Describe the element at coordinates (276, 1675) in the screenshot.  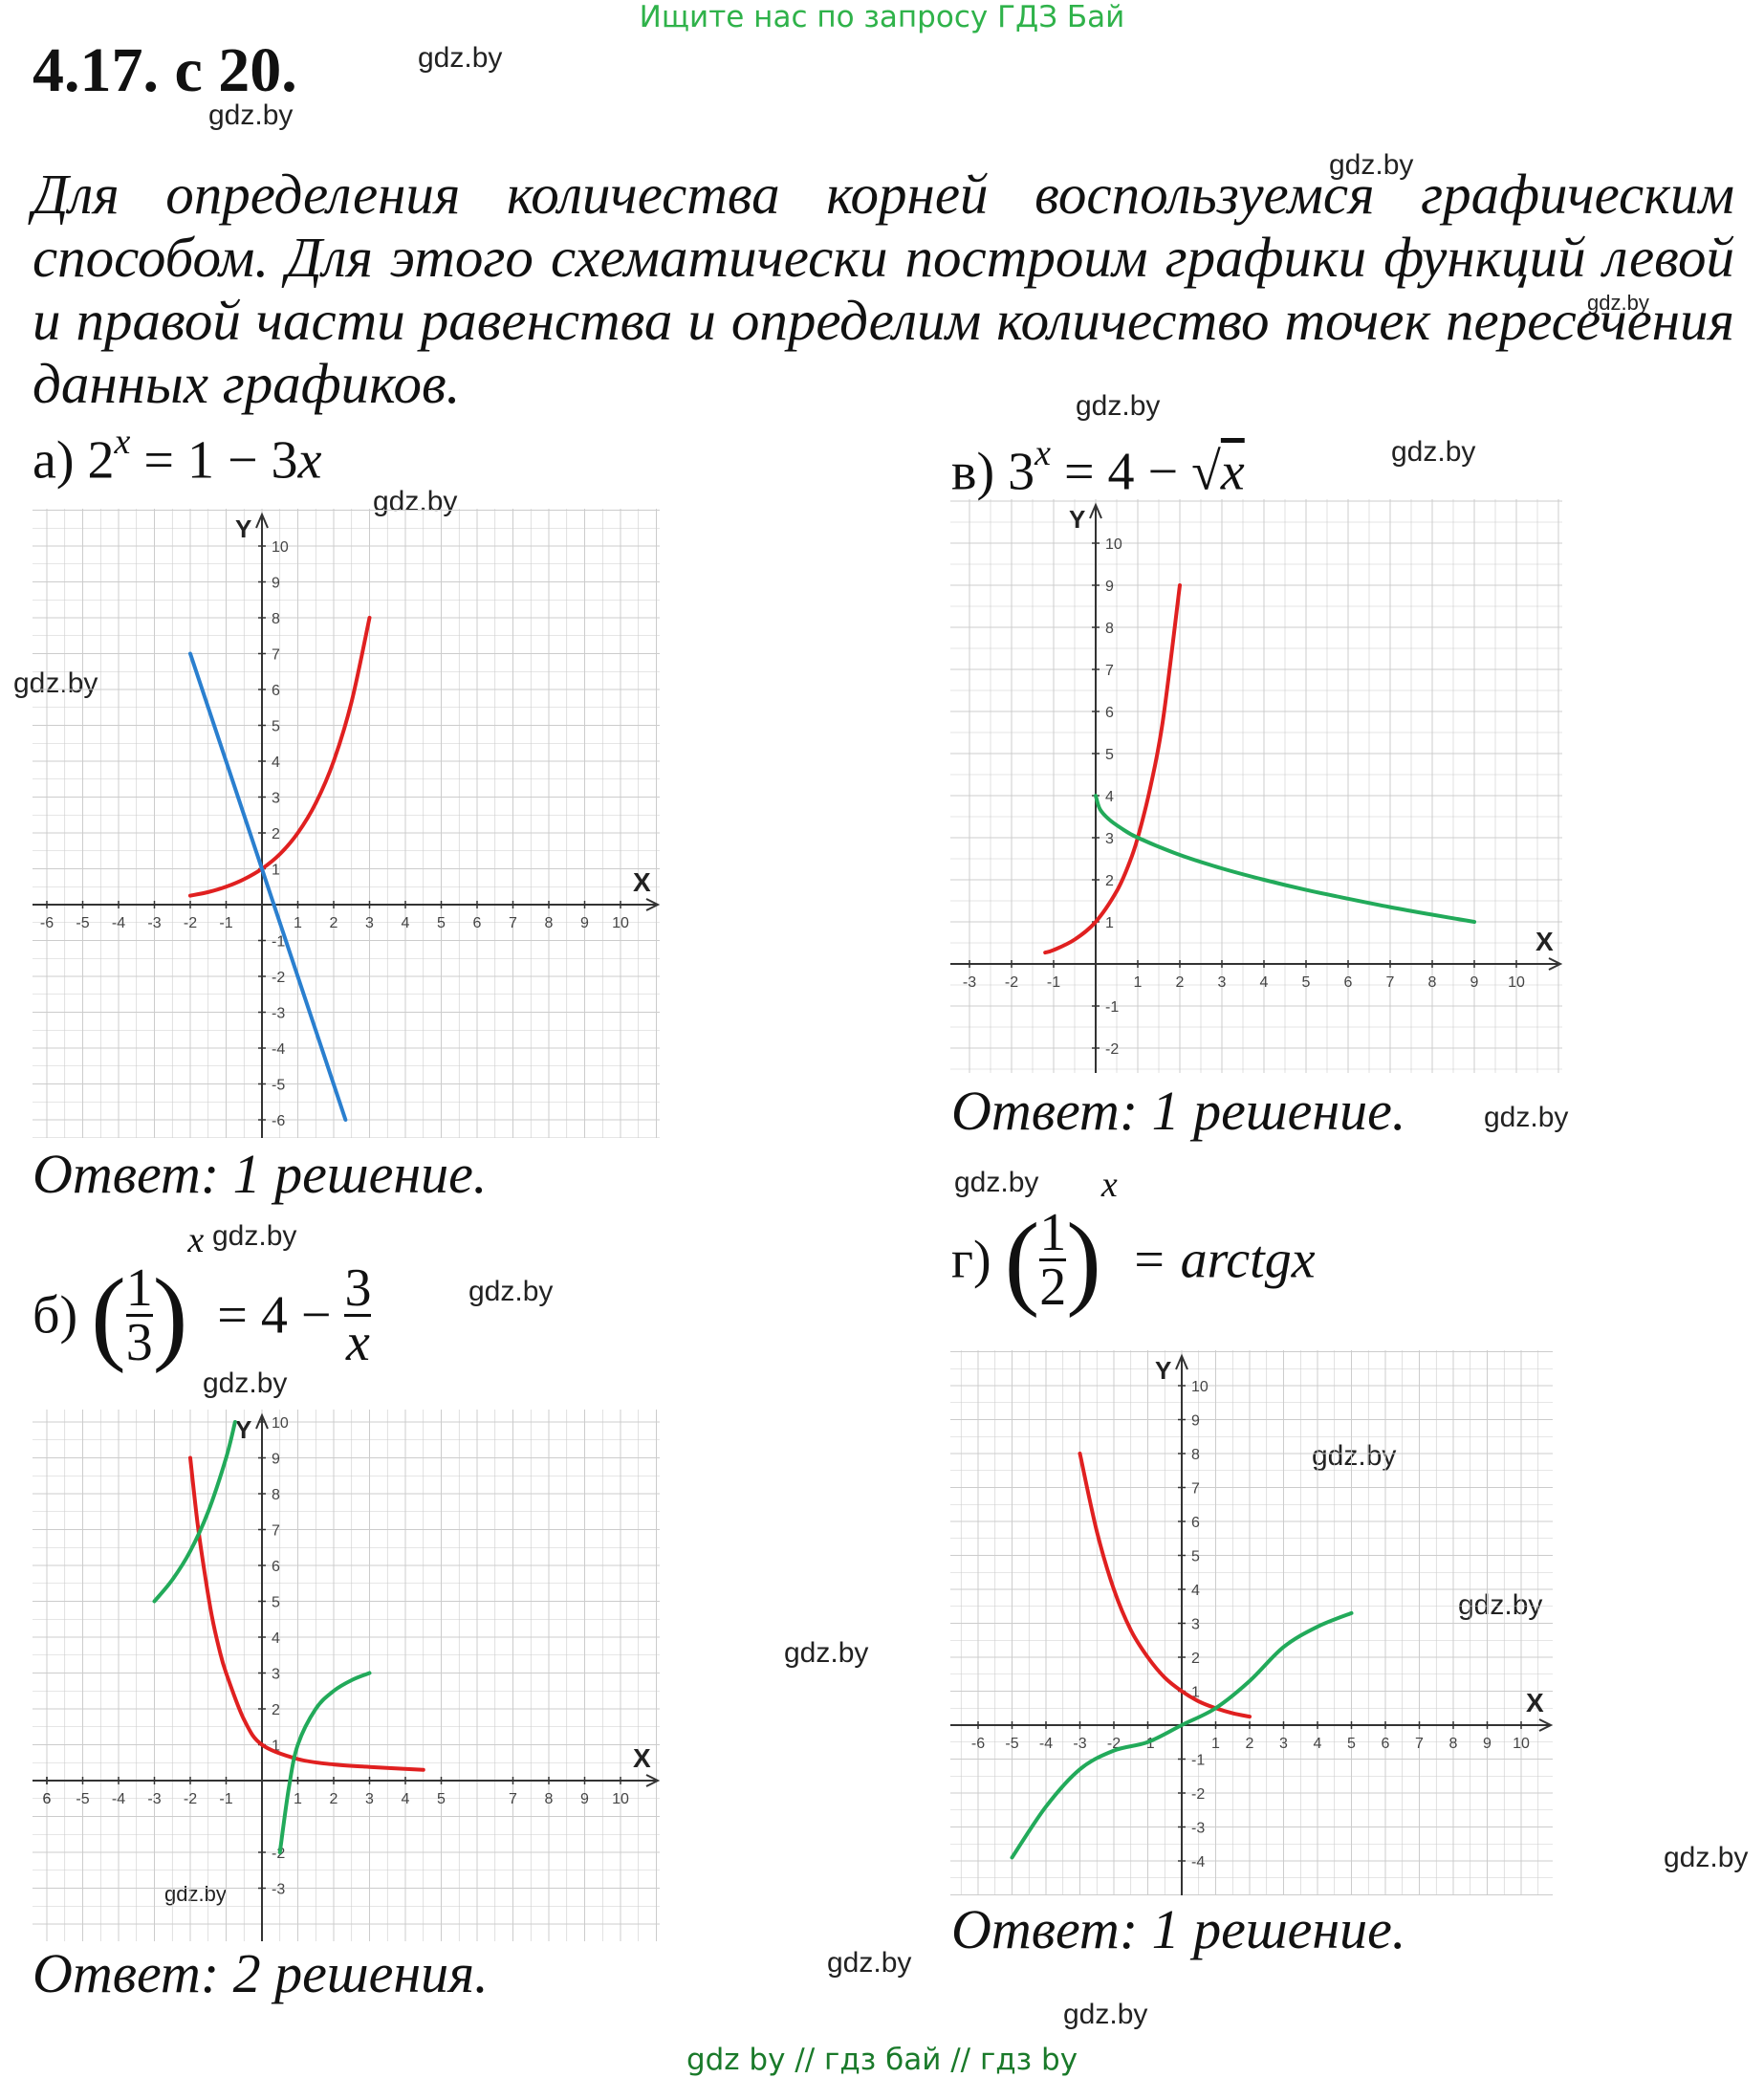
I see `y-tick-label: 3` at that location.